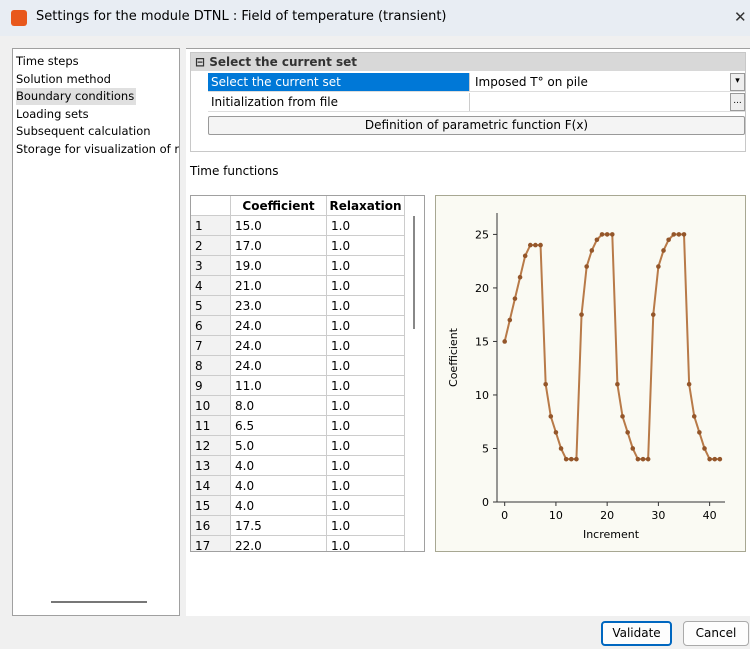  Describe the element at coordinates (83, 131) in the screenshot. I see `nav-item: Subsequent calculation` at that location.